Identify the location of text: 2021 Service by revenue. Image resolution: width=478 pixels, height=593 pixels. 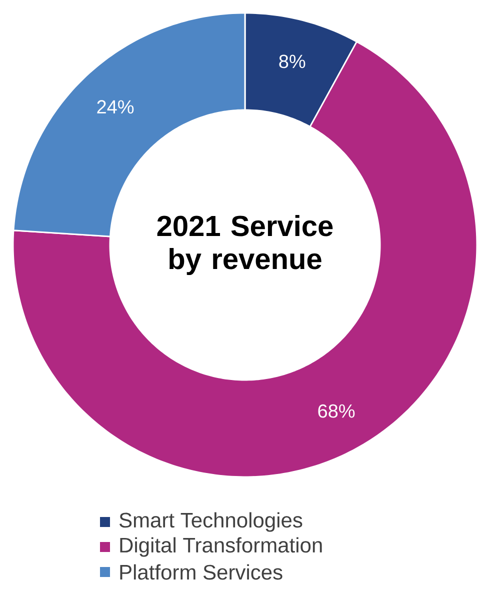
(245, 245).